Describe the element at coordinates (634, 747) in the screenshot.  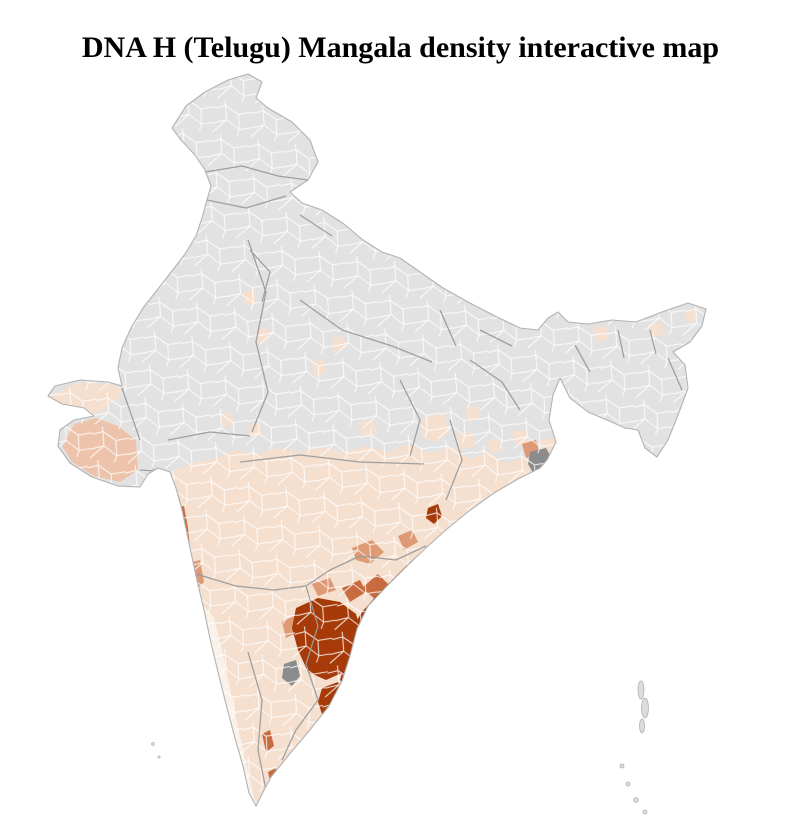
I see `andaman-nicobar-islands` at that location.